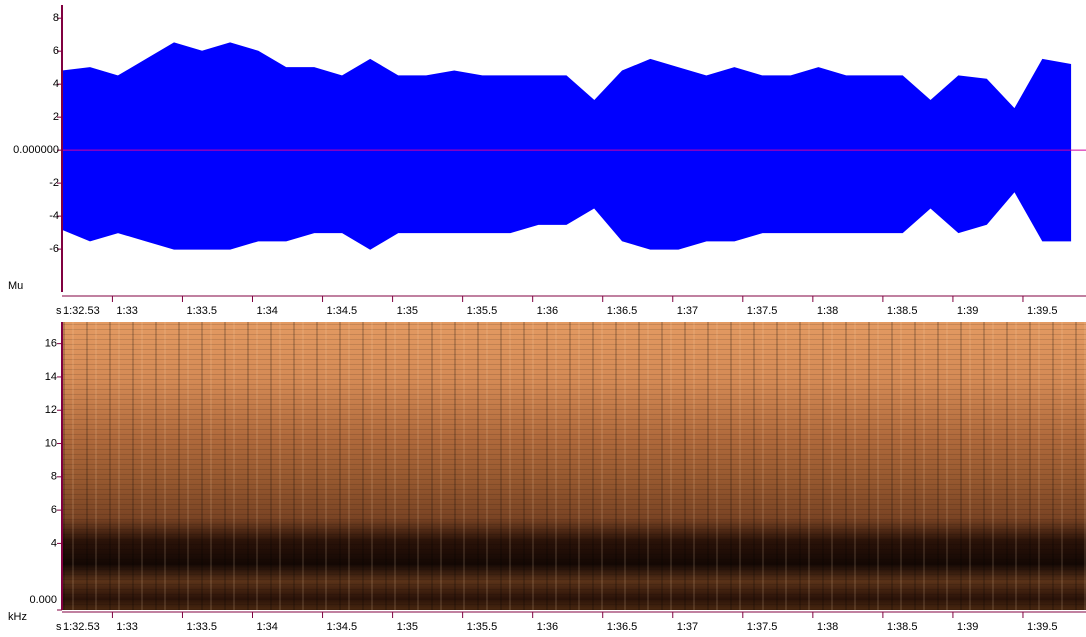 The height and width of the screenshot is (637, 1086). Describe the element at coordinates (54, 183) in the screenshot. I see `y-tick-label: -2` at that location.